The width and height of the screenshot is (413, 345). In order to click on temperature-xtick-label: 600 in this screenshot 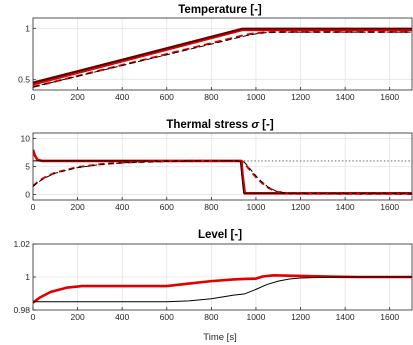, I will do `click(167, 97)`.